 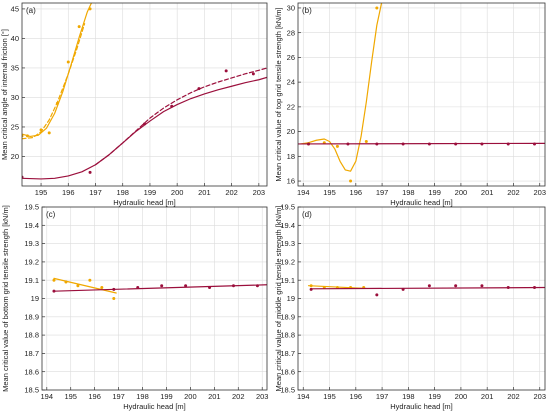 I want to click on x-tick-label-c-5: 199, so click(x=166, y=396).